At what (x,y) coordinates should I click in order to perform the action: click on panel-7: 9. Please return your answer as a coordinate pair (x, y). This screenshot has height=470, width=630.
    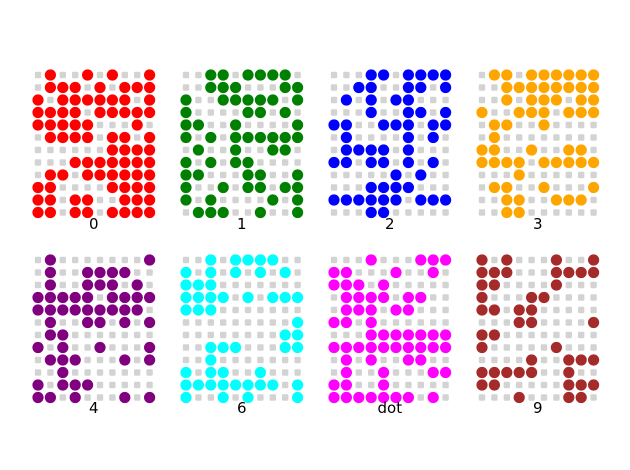
    Looking at the image, I should click on (538, 335).